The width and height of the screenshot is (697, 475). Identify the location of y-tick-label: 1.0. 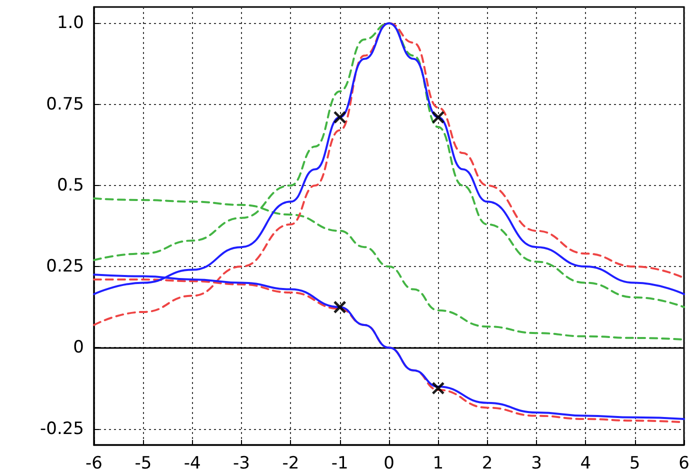
(70, 23).